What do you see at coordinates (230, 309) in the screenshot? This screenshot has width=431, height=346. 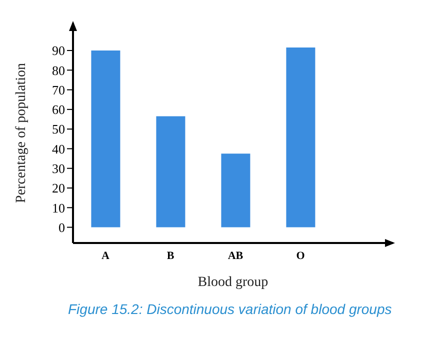 I see `caption: Figure 15.2: Discontinuous variation of blood groups` at bounding box center [230, 309].